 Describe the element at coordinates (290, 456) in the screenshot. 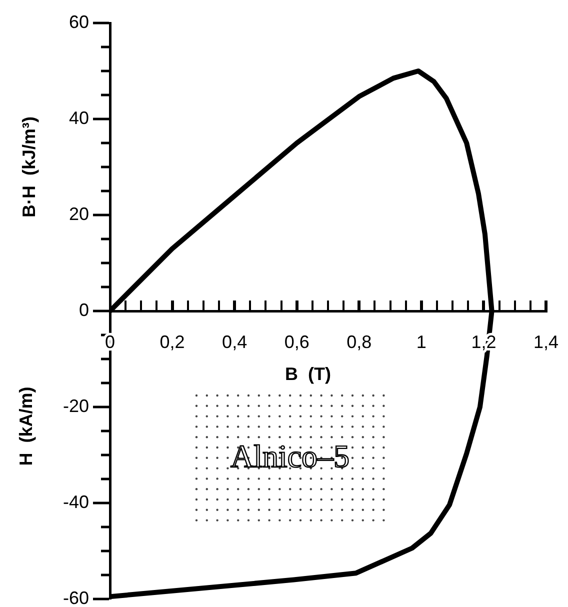

I see `annotation: Alnico–5` at that location.